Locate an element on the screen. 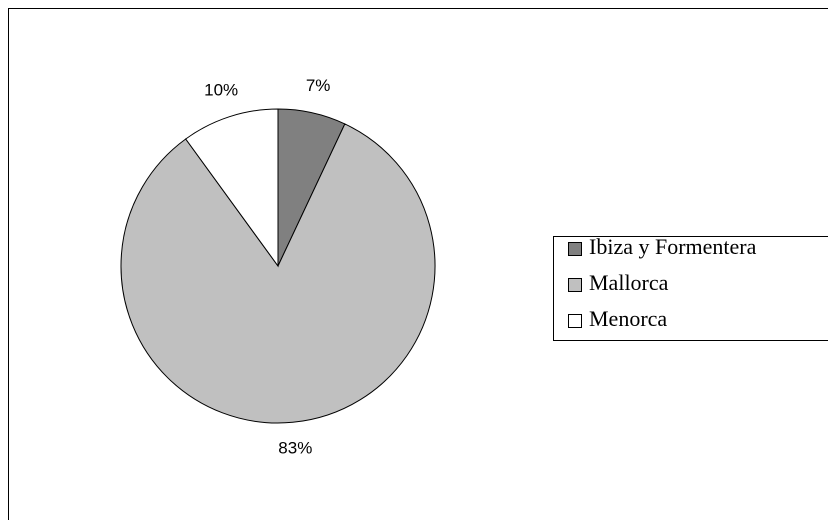  data-label: 83% is located at coordinates (295, 448).